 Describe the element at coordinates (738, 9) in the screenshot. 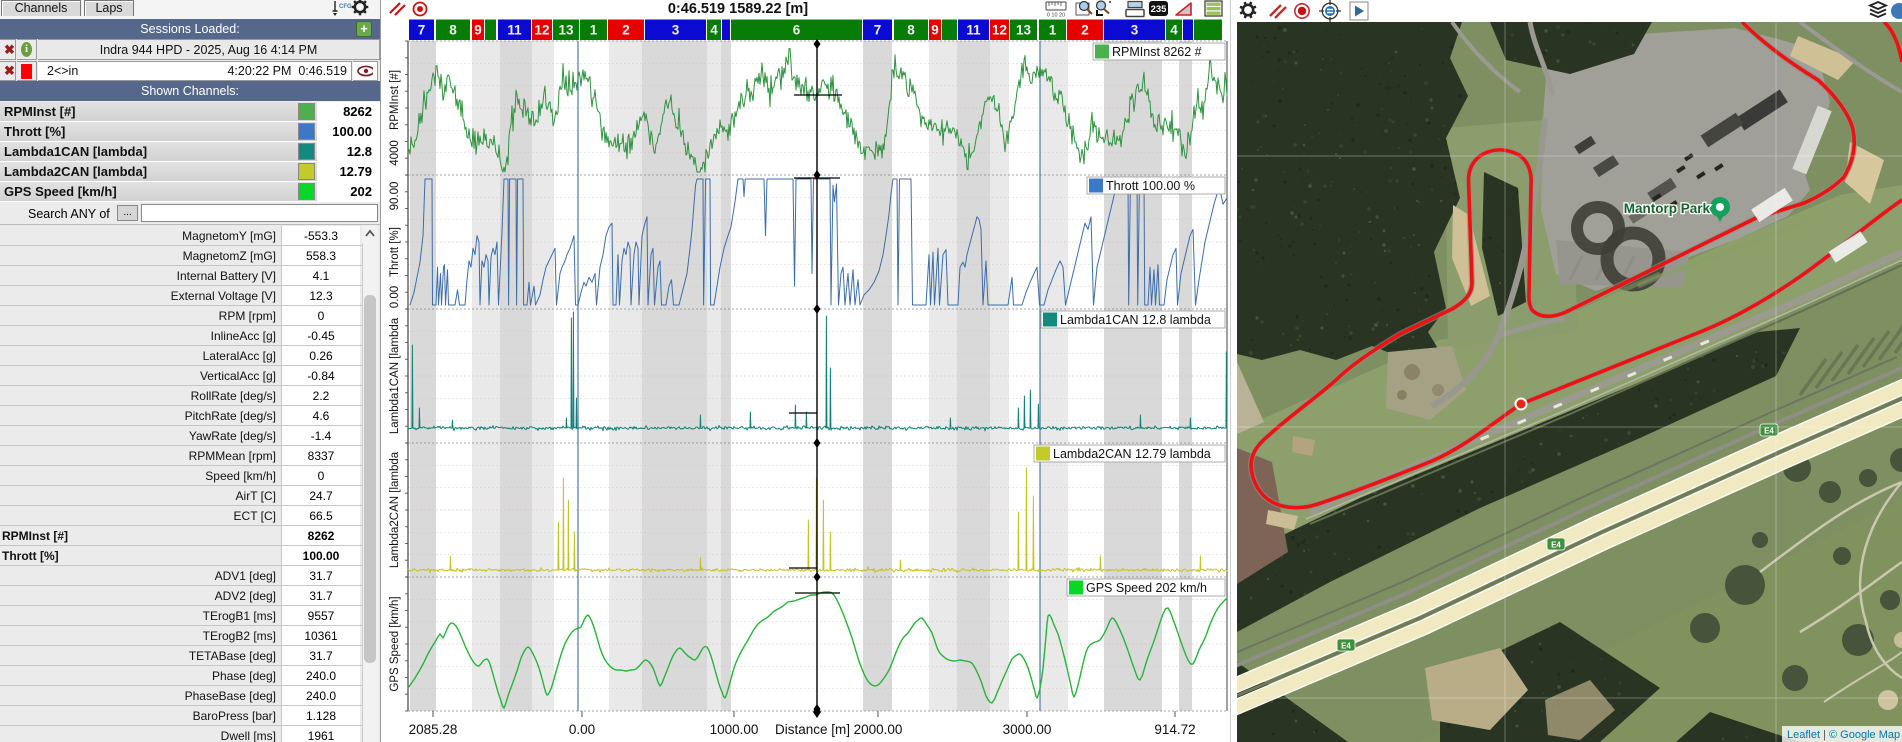

I see `svg-text: 0:46.519 1589.22 [m]` at that location.